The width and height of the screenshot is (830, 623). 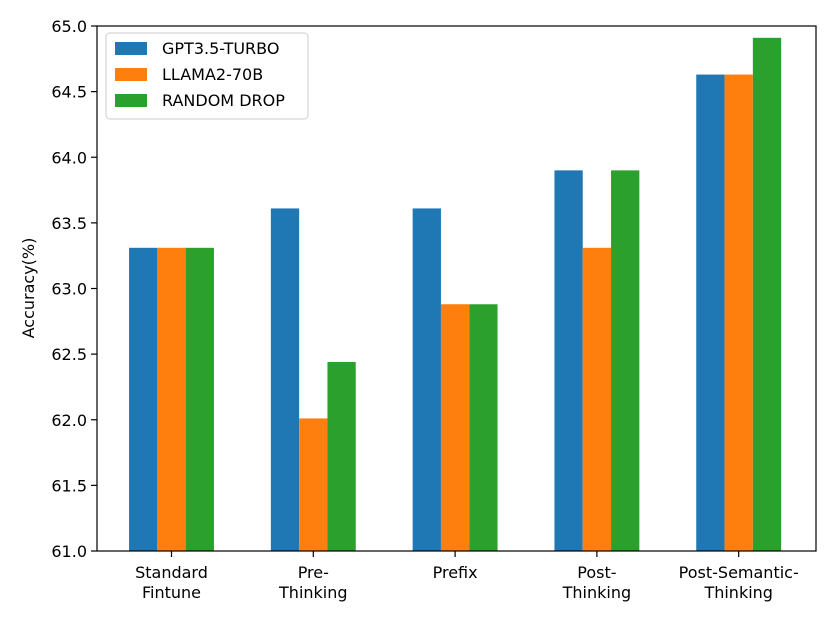 I want to click on x-tick-label-line-3-1: Thinking, so click(x=597, y=592).